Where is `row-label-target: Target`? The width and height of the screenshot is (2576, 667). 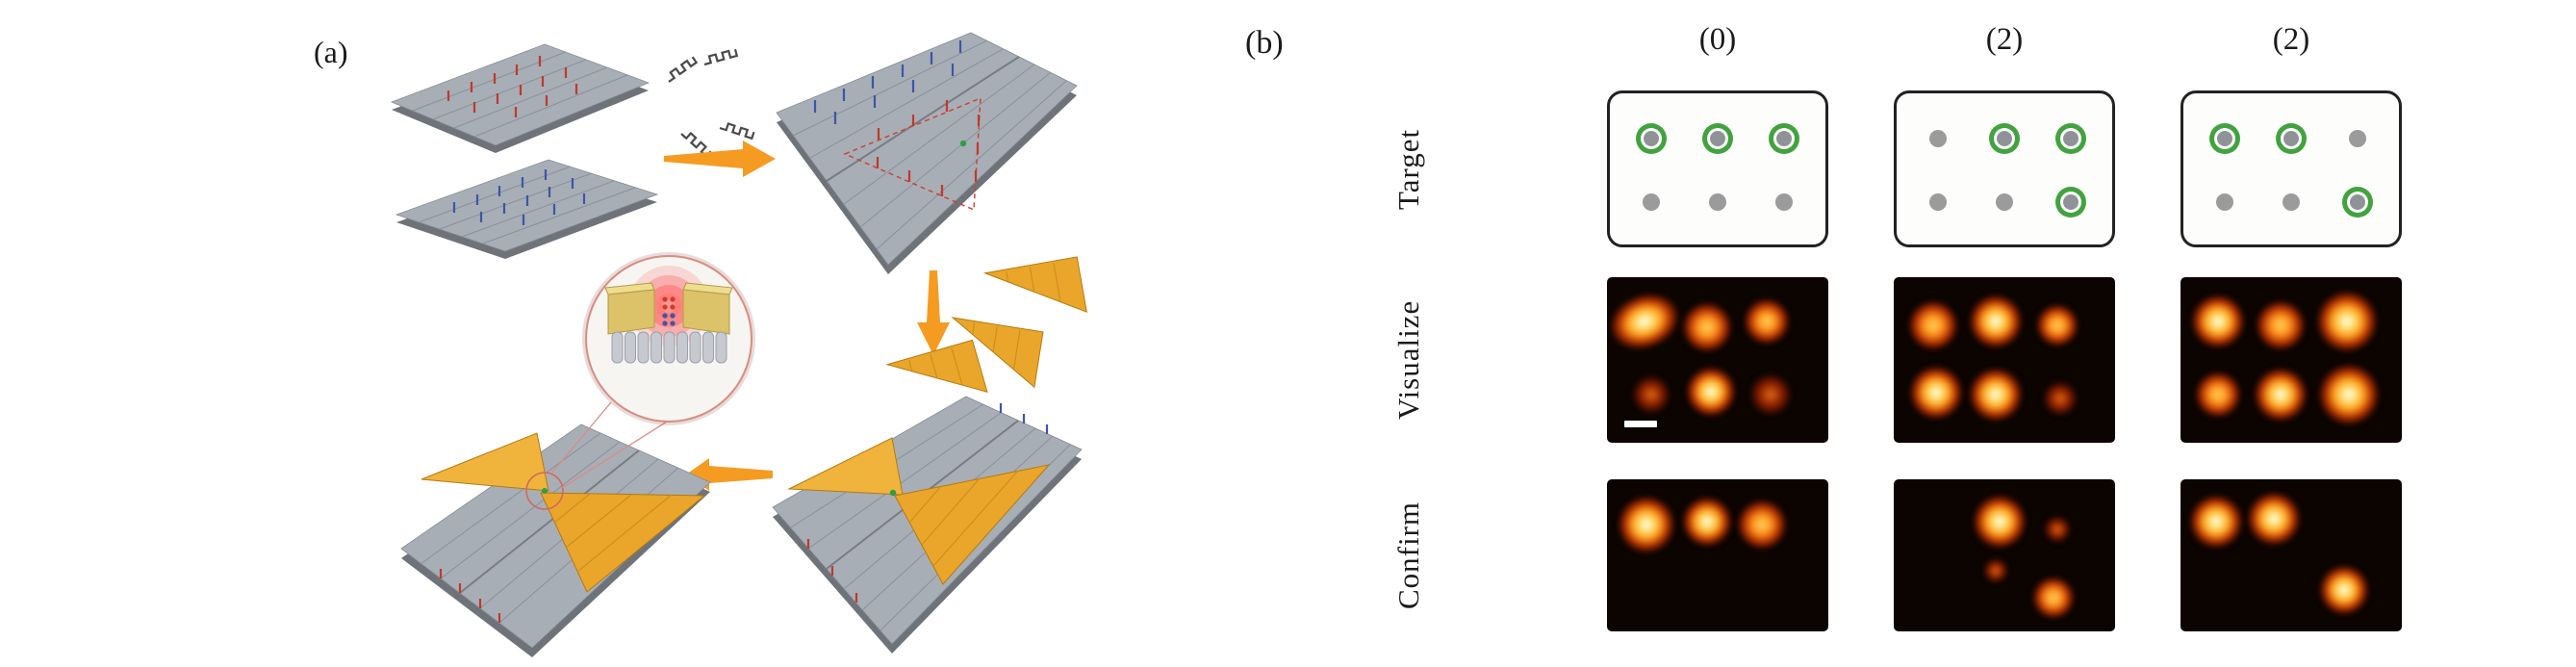
row-label-target: Target is located at coordinates (1408, 169).